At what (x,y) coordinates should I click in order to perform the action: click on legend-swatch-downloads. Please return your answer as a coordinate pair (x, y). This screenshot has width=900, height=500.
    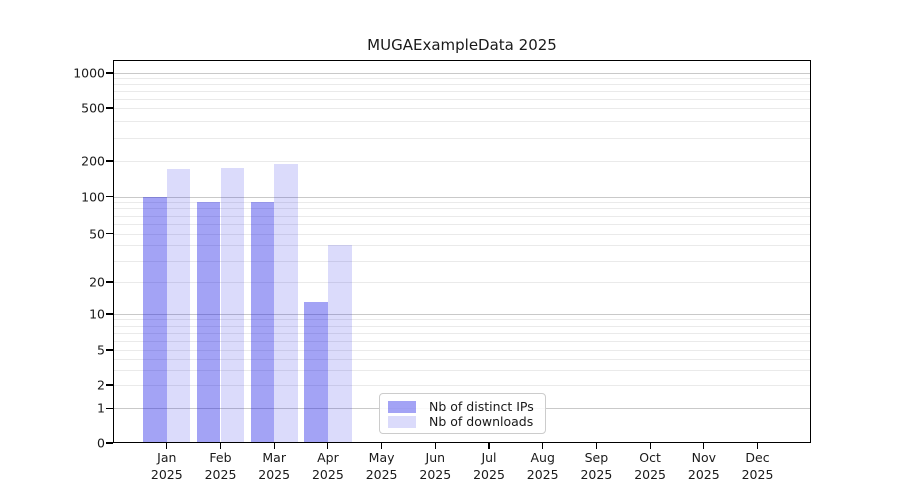
    Looking at the image, I should click on (402, 421).